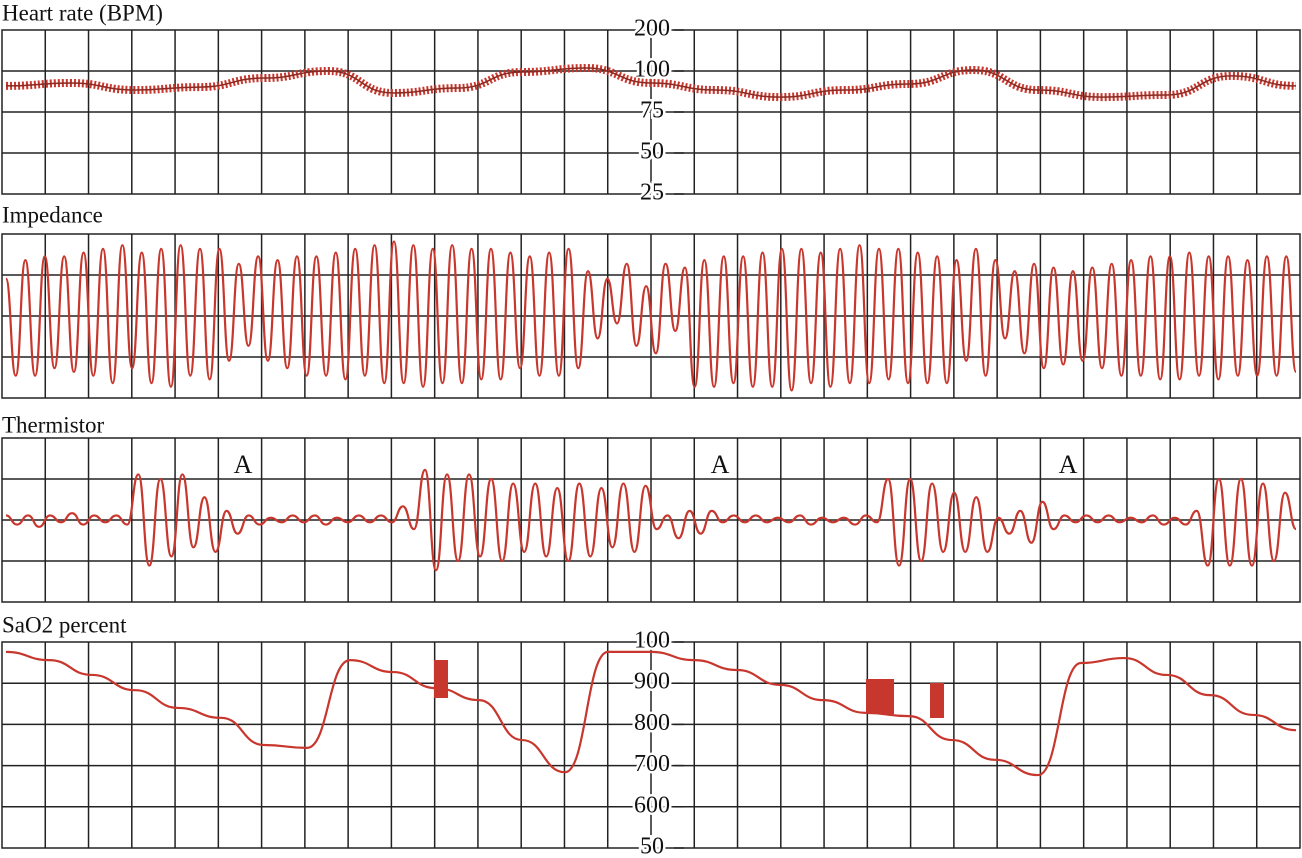 The image size is (1302, 858). Describe the element at coordinates (652, 29) in the screenshot. I see `y-tick-label: 200` at that location.